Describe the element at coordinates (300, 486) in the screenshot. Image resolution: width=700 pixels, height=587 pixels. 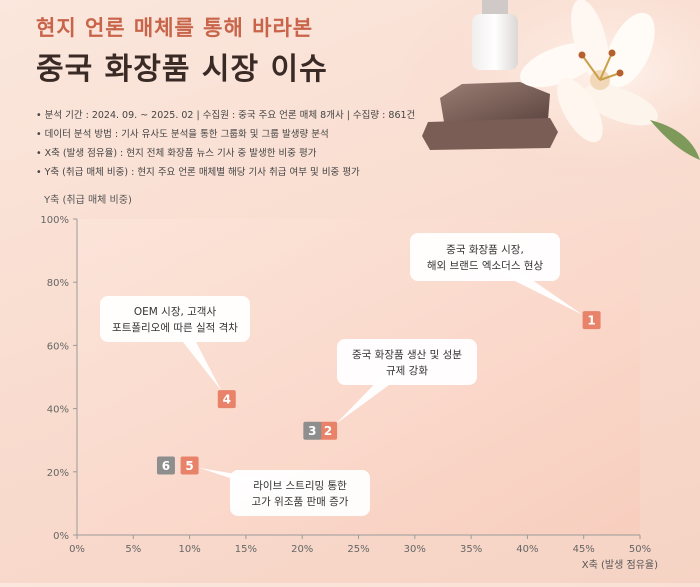
I see `callout-text: 라이브 스트리밍 통한` at that location.